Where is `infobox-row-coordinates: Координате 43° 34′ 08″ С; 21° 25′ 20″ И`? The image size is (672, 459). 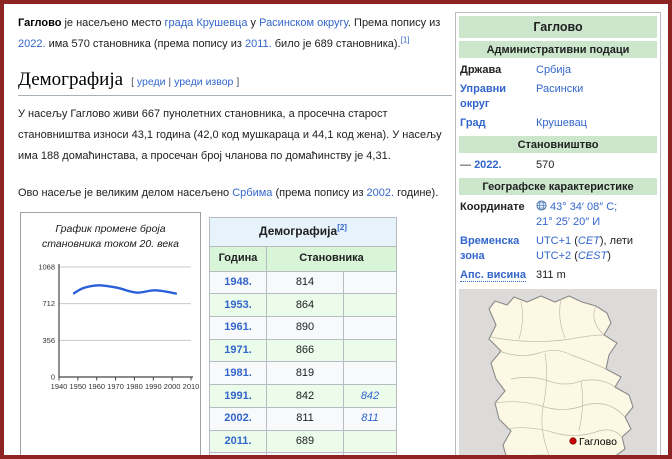
infobox-row-coordinates: Координате 43° 34′ 08″ С; 21° 25′ 20″ И is located at coordinates (558, 215).